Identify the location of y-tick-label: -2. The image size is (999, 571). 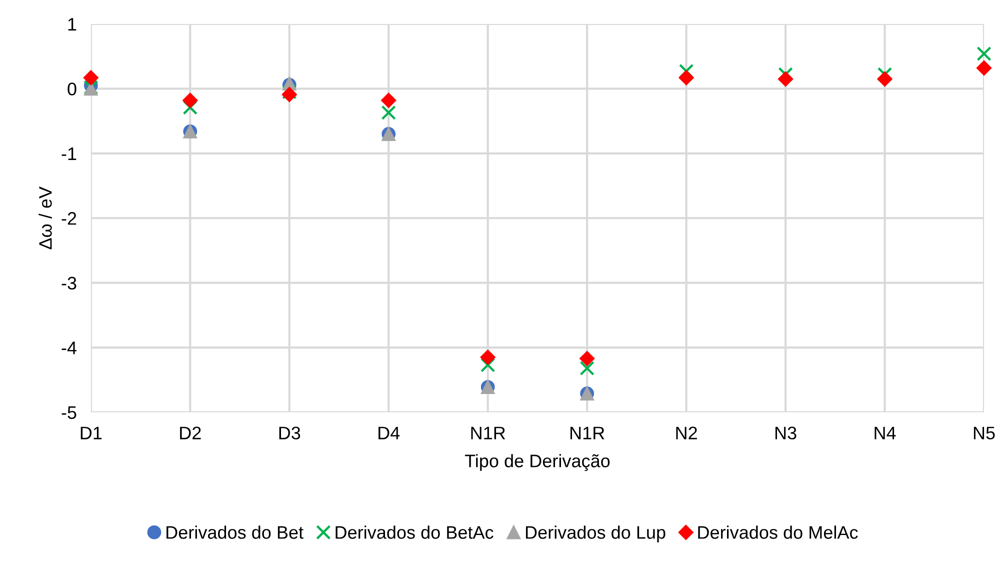
(69, 218).